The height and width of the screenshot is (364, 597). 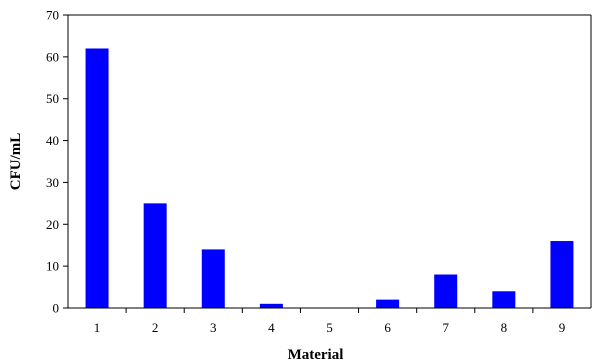 I want to click on y-tick-label: 10, so click(x=52, y=266).